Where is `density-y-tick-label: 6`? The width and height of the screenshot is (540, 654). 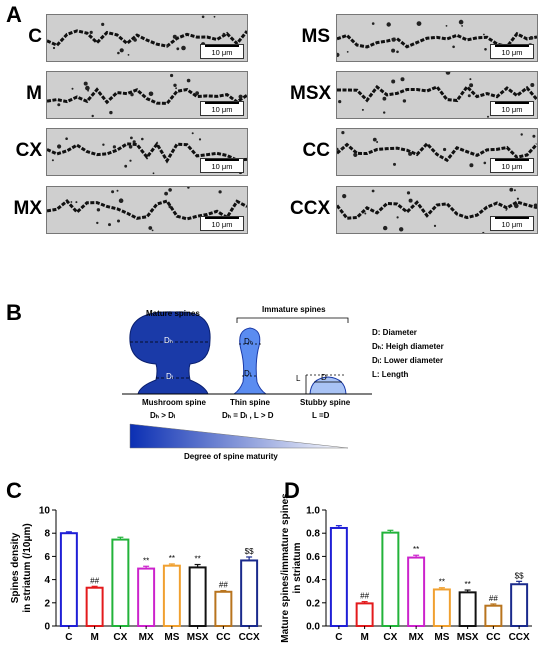 density-y-tick-label: 6 is located at coordinates (47, 557).